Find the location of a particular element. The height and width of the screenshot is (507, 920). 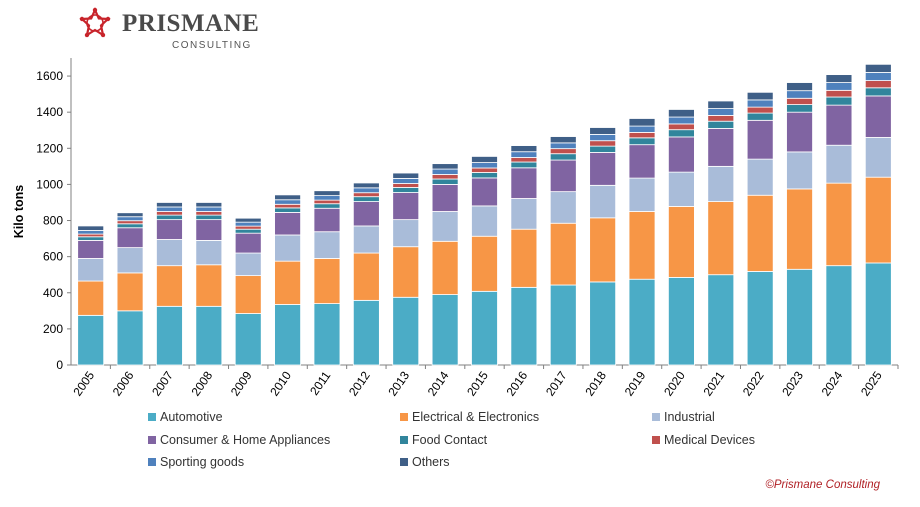

legend-item: Automotive is located at coordinates (185, 417).